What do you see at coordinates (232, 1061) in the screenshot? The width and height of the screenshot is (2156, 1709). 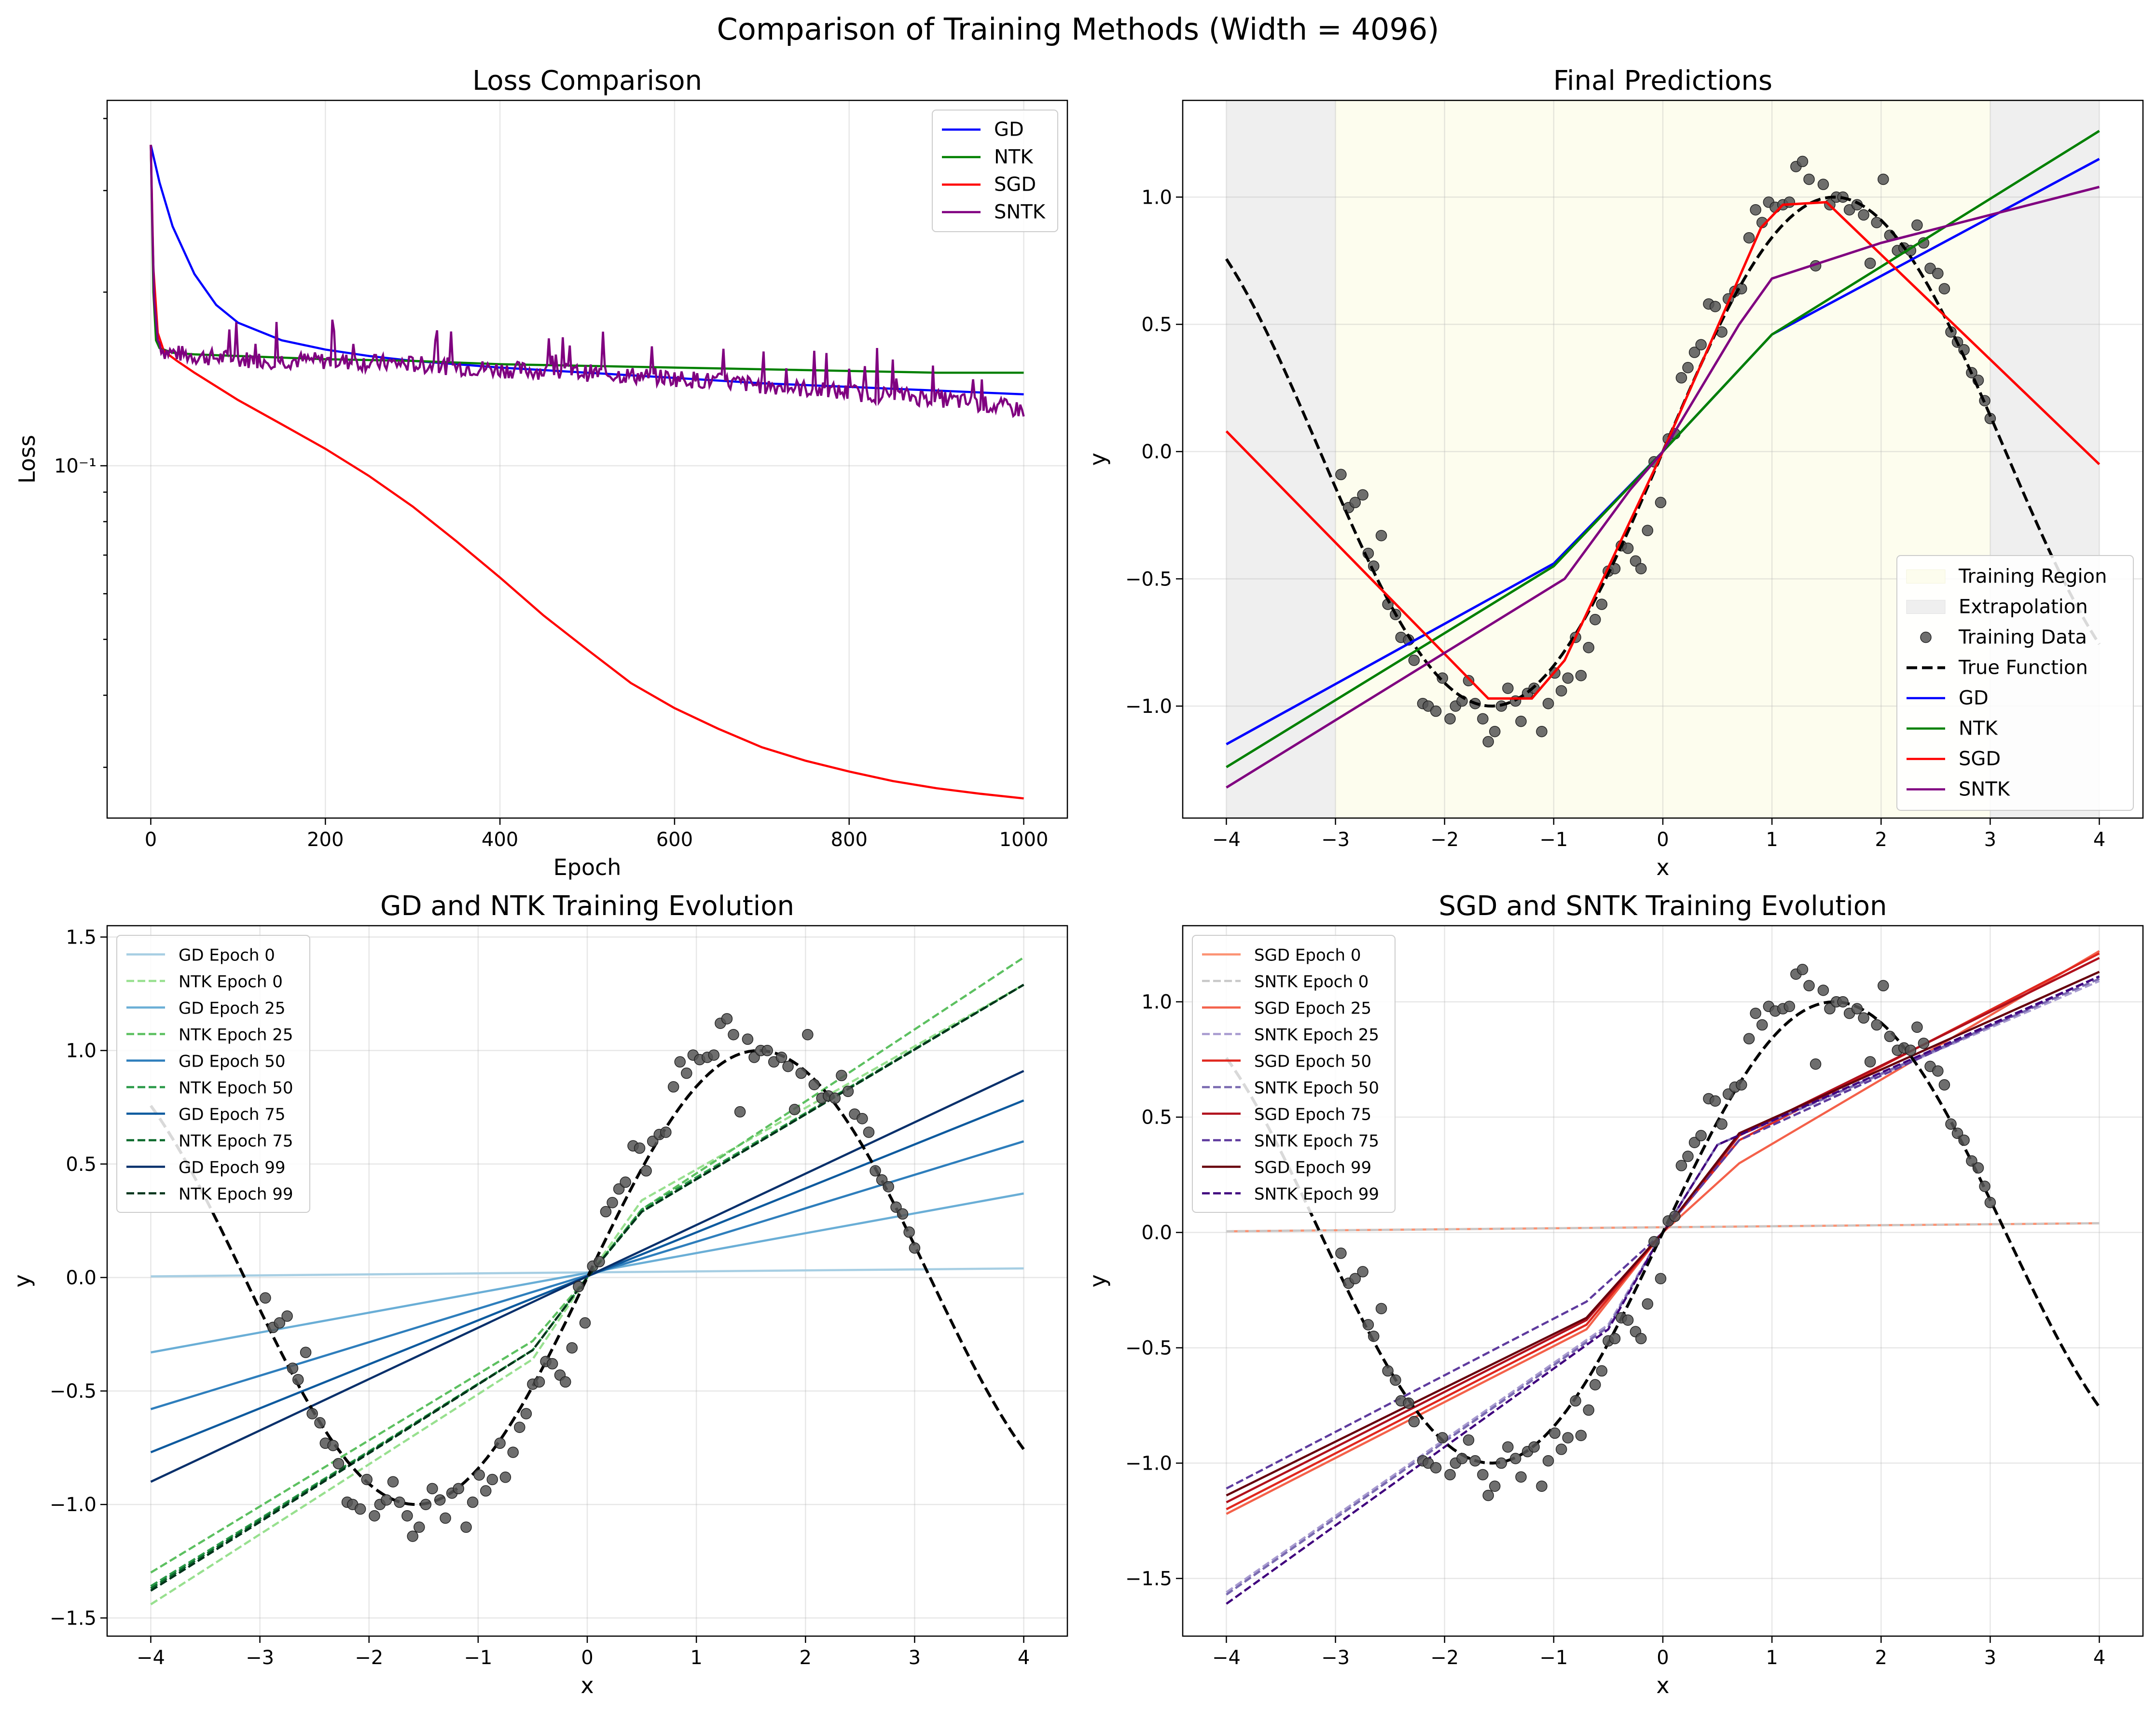 I see `legend-label: GD Epoch 50` at bounding box center [232, 1061].